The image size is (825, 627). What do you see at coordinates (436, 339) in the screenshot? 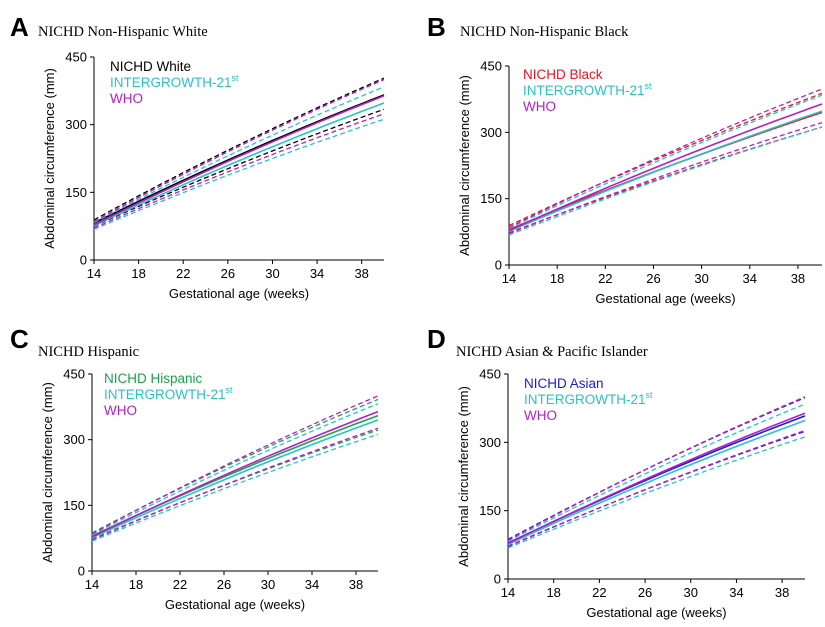
I see `panel-letter: D` at bounding box center [436, 339].